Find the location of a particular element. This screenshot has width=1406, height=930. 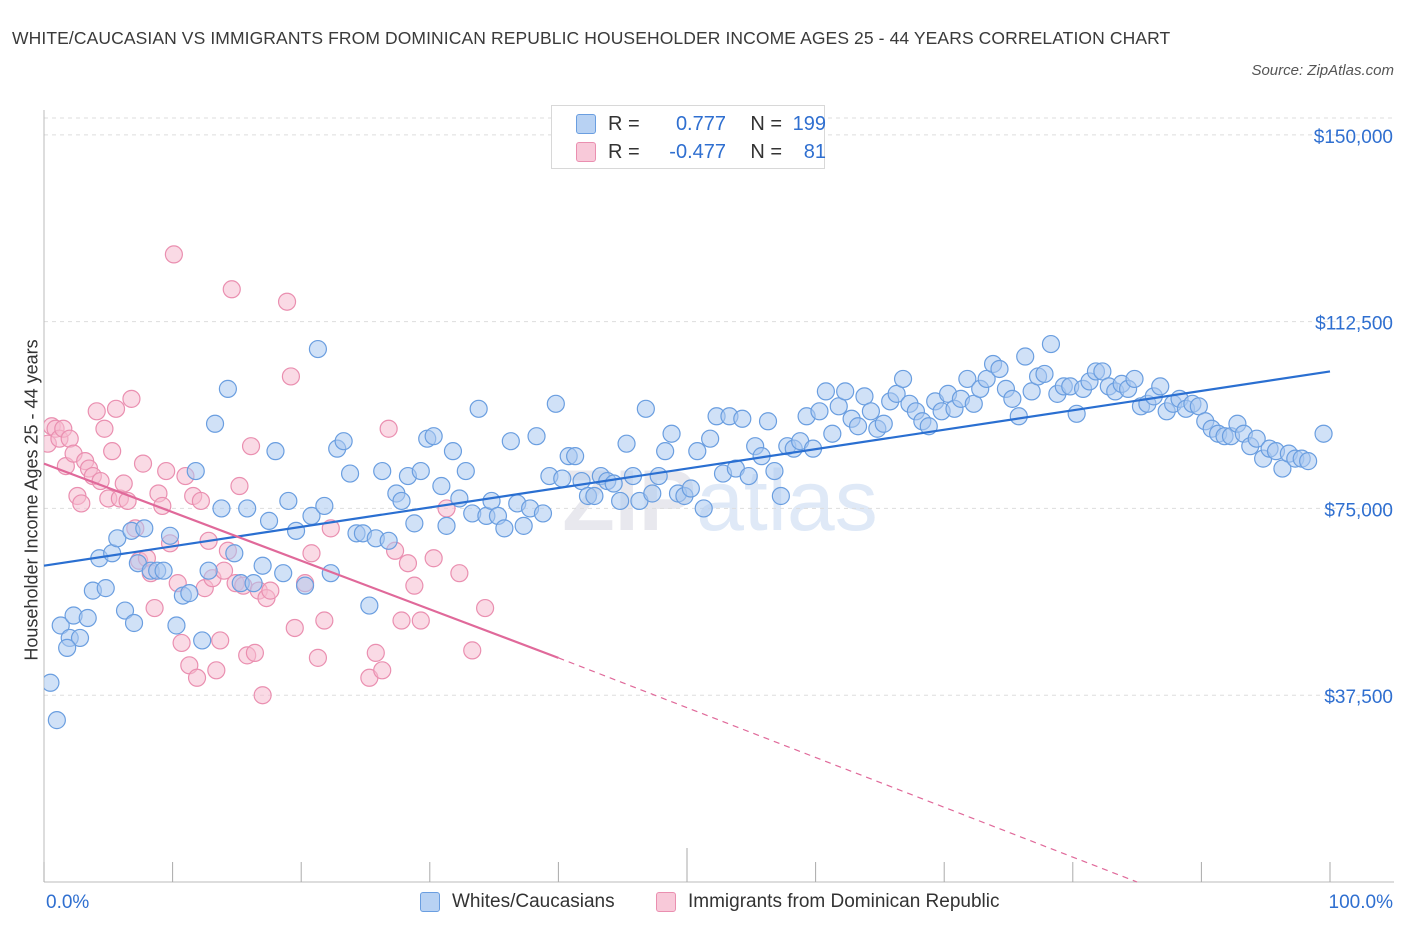

n-value: 81 is located at coordinates (814, 151).